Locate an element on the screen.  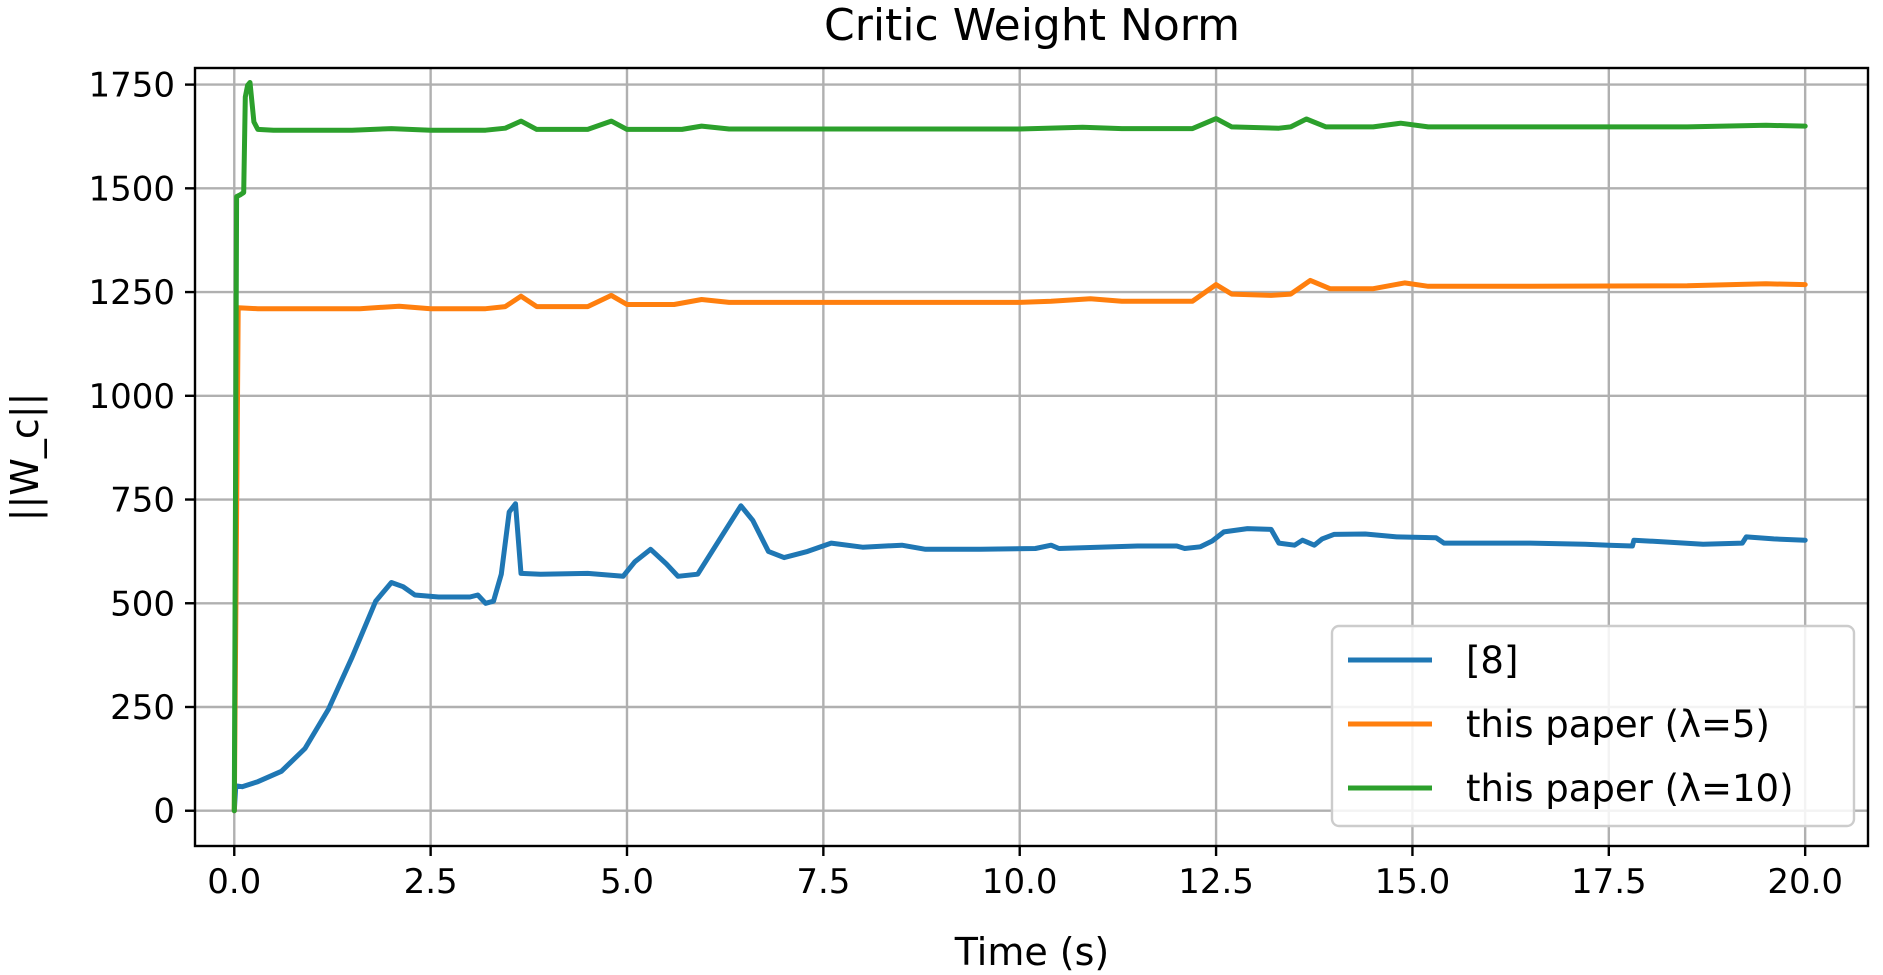
legend: [8] this paper (λ=5) this paper (λ=10) is located at coordinates (1593, 726).